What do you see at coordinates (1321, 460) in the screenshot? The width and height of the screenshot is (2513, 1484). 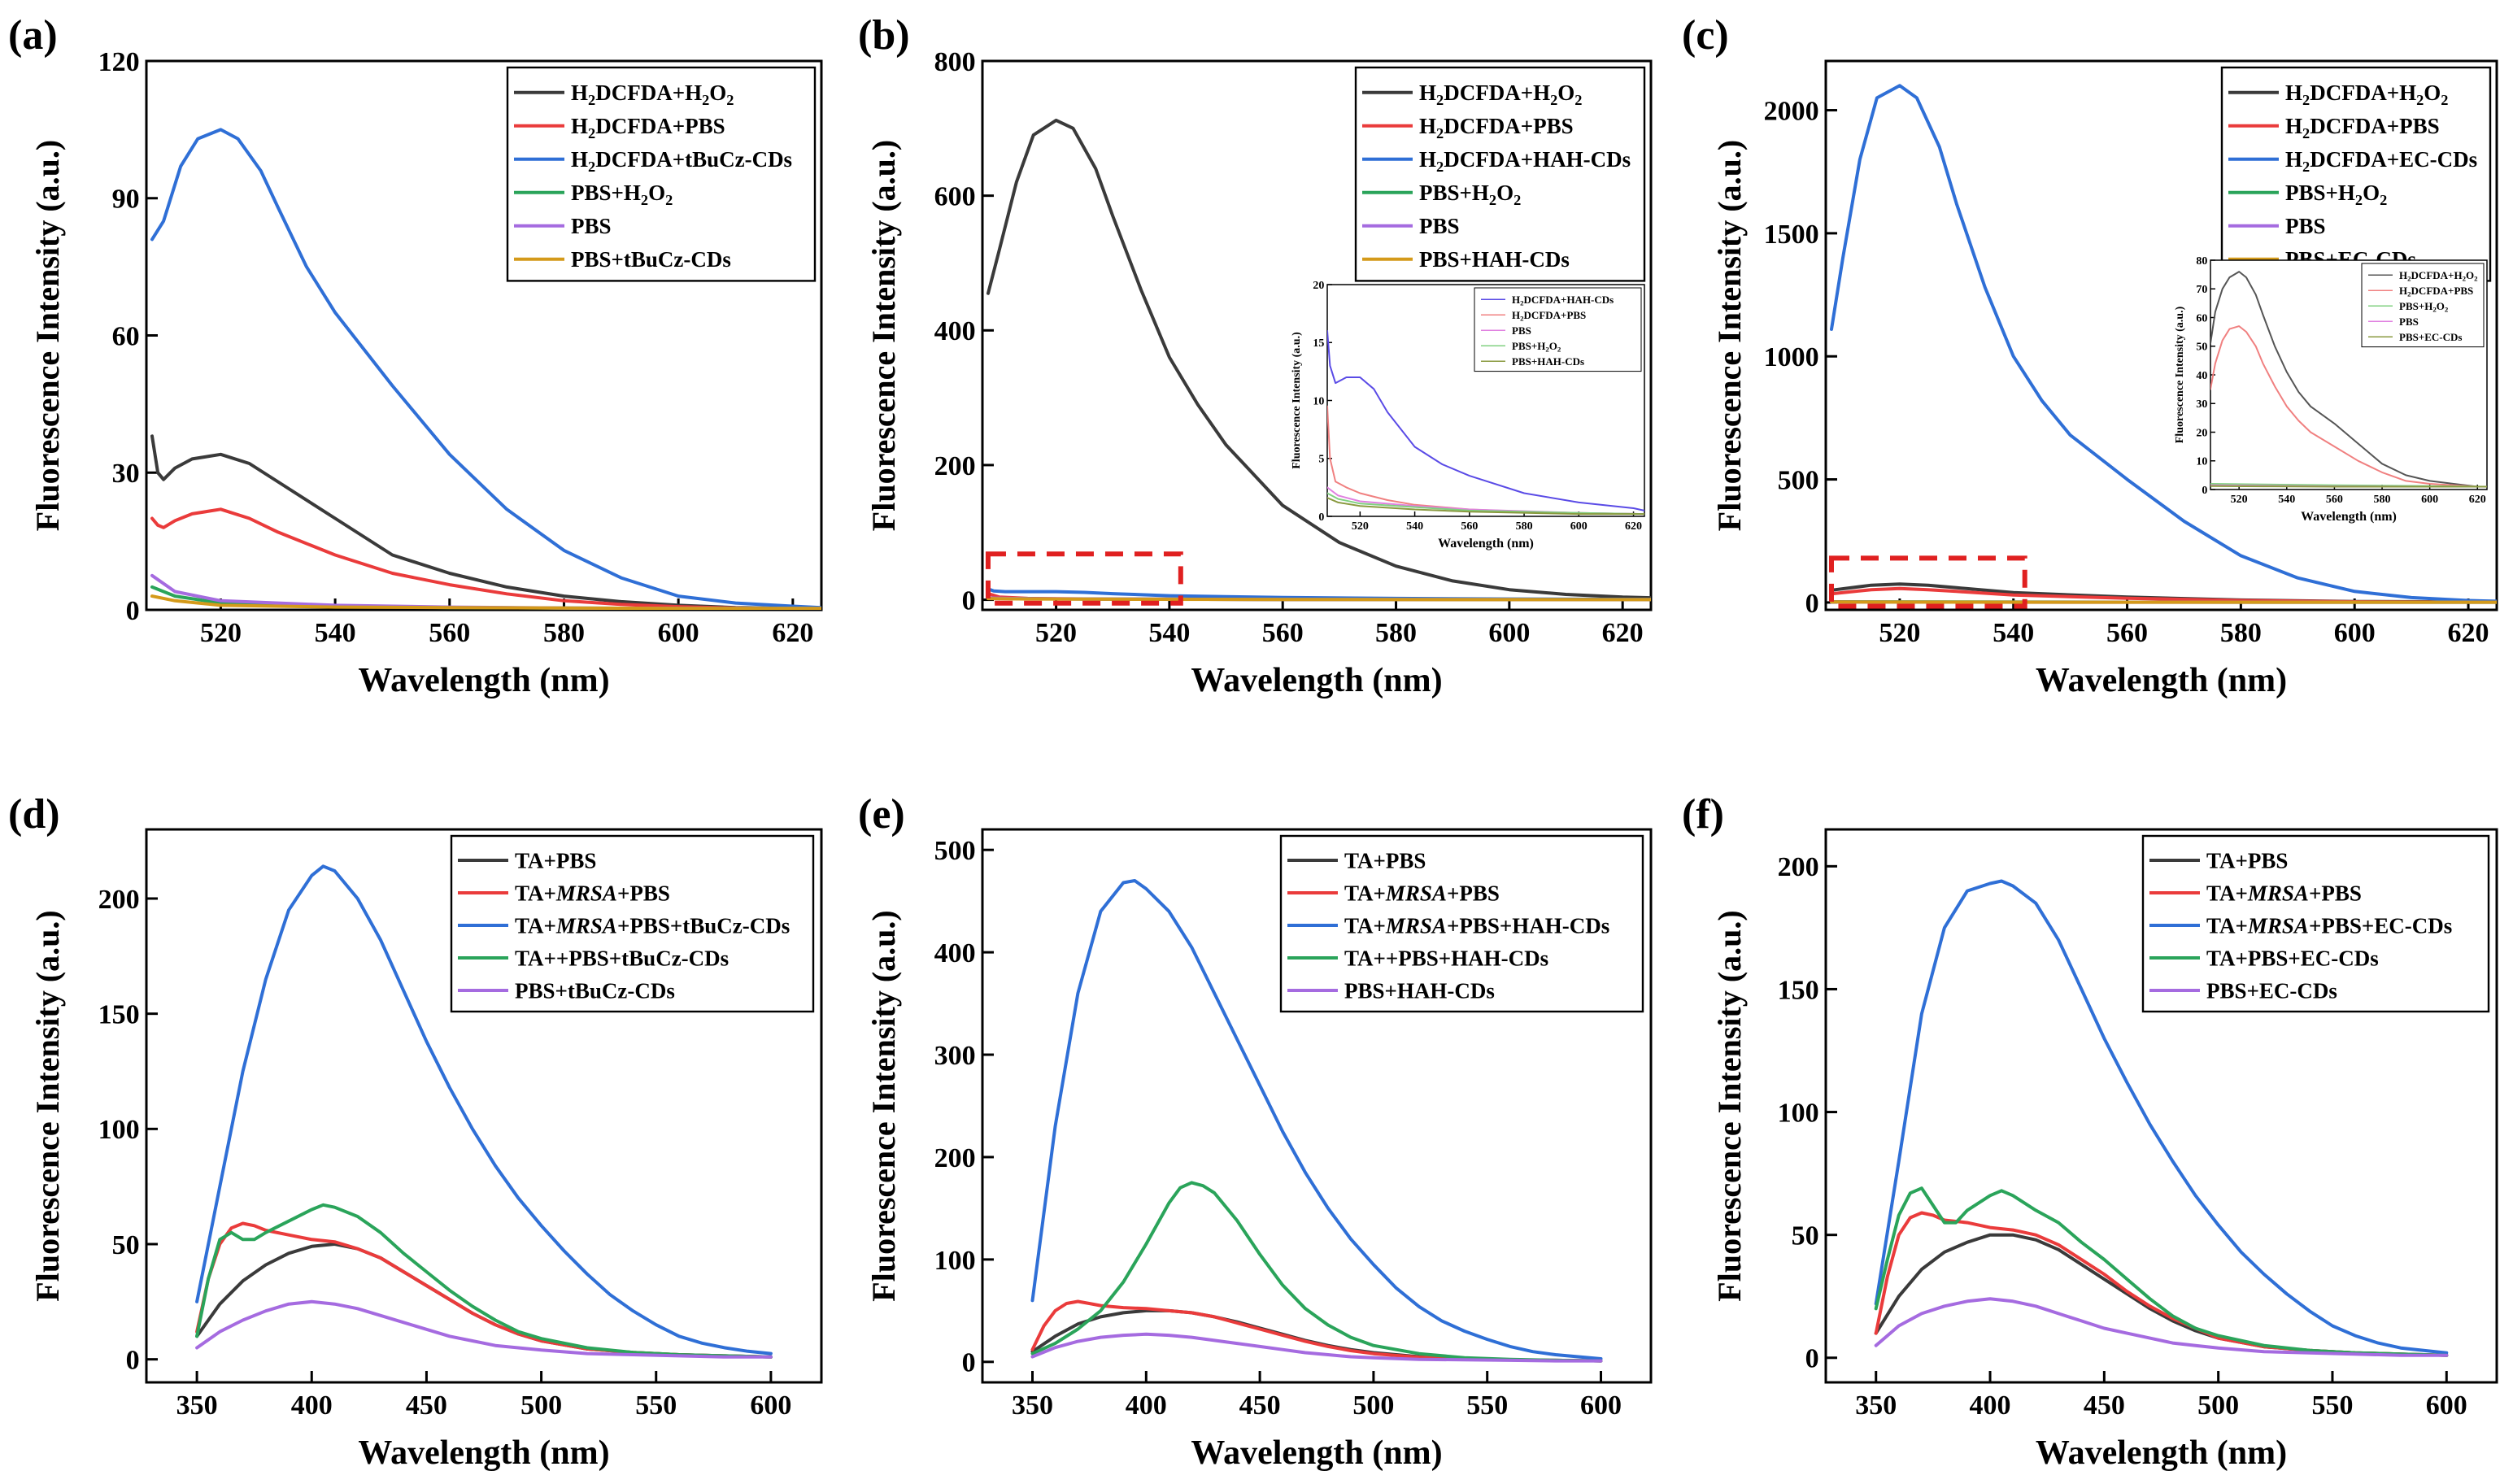 I see `inset-y-tick-label: 5` at bounding box center [1321, 460].